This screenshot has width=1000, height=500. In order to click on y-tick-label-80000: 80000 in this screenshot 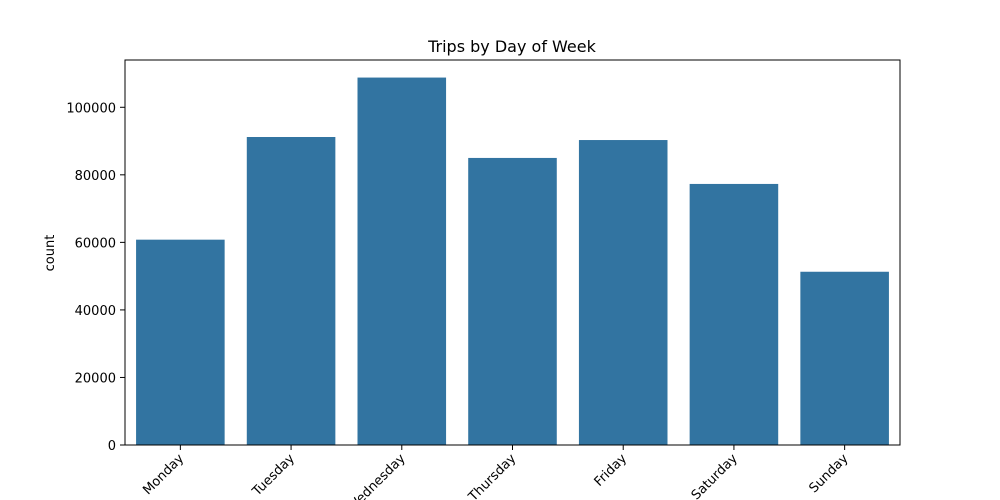, I will do `click(95, 176)`.